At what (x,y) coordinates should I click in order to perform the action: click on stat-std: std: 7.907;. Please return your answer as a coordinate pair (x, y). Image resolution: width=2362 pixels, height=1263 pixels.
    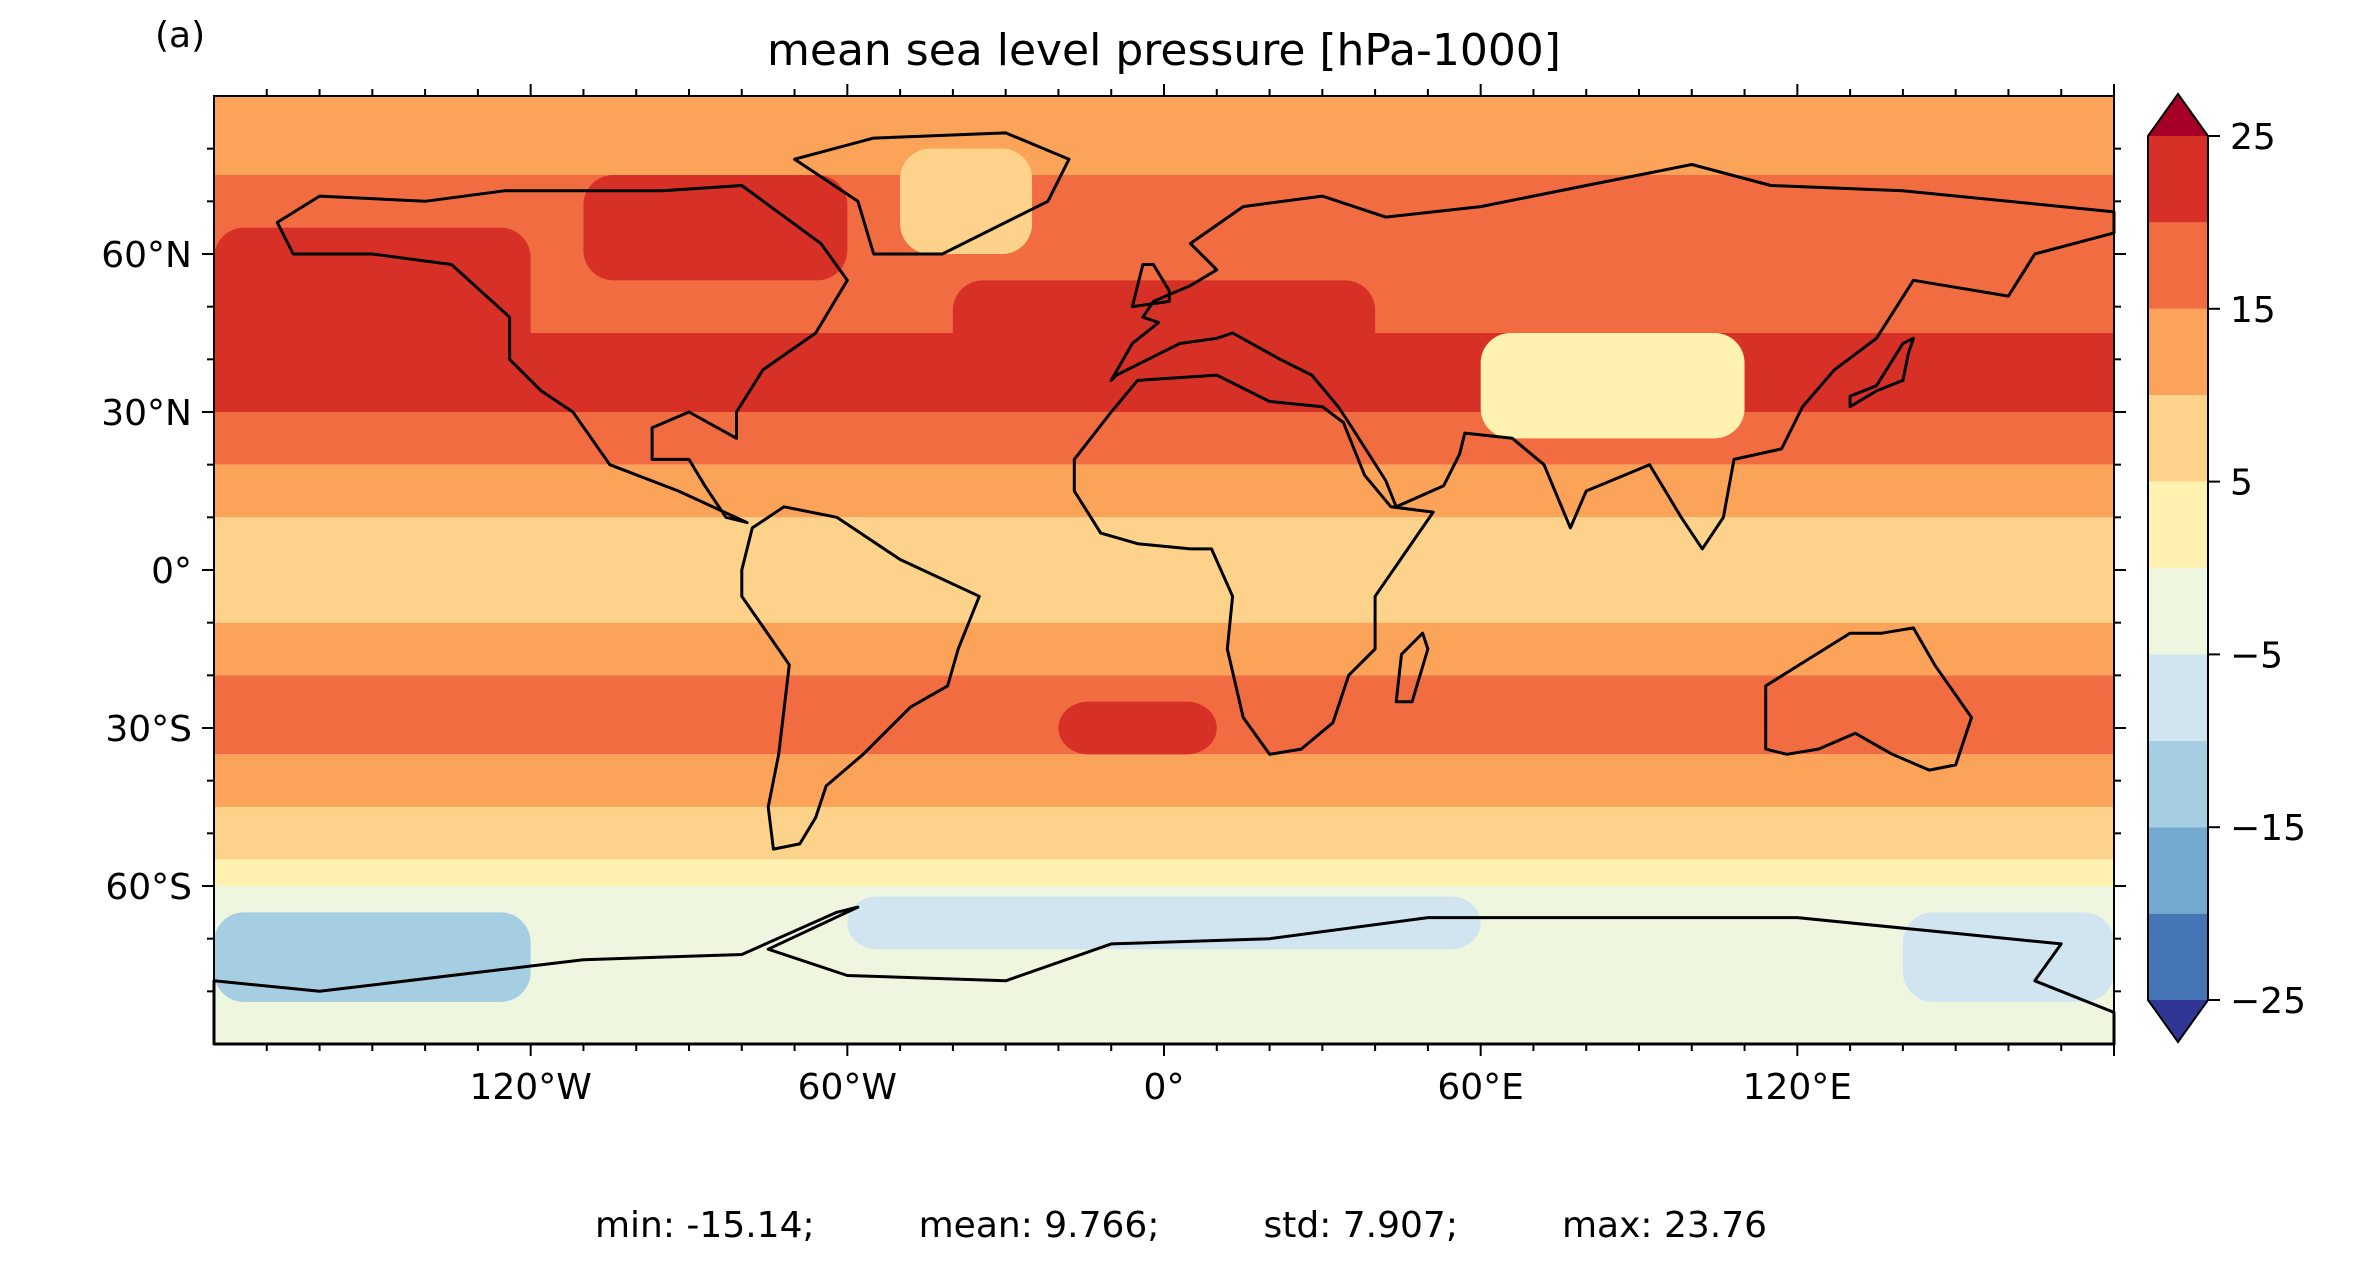
    Looking at the image, I should click on (1360, 1225).